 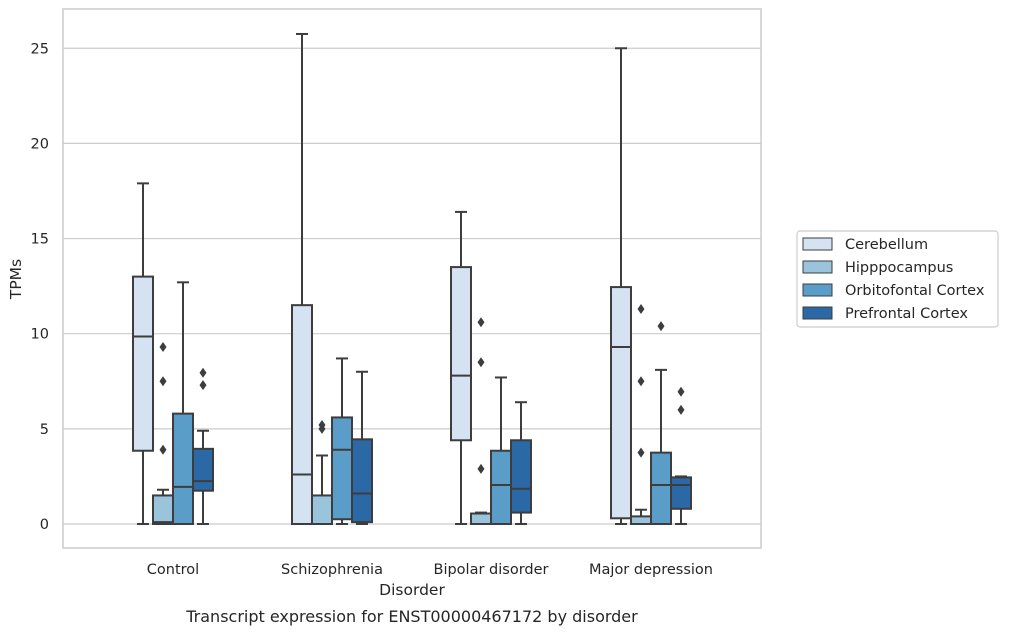 What do you see at coordinates (40, 335) in the screenshot?
I see `y-tick-label: 10` at bounding box center [40, 335].